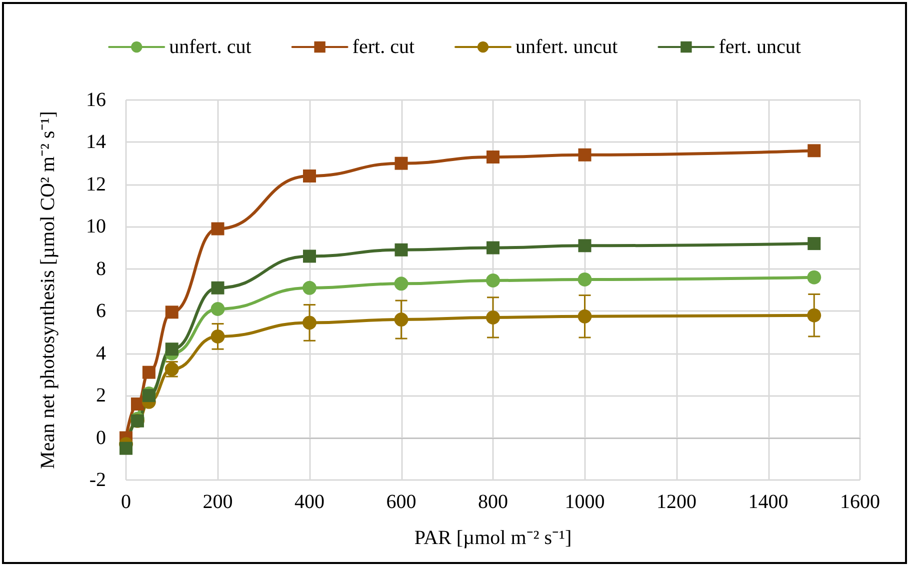 The width and height of the screenshot is (913, 570). What do you see at coordinates (96, 227) in the screenshot?
I see `y-tick-label: 10` at bounding box center [96, 227].